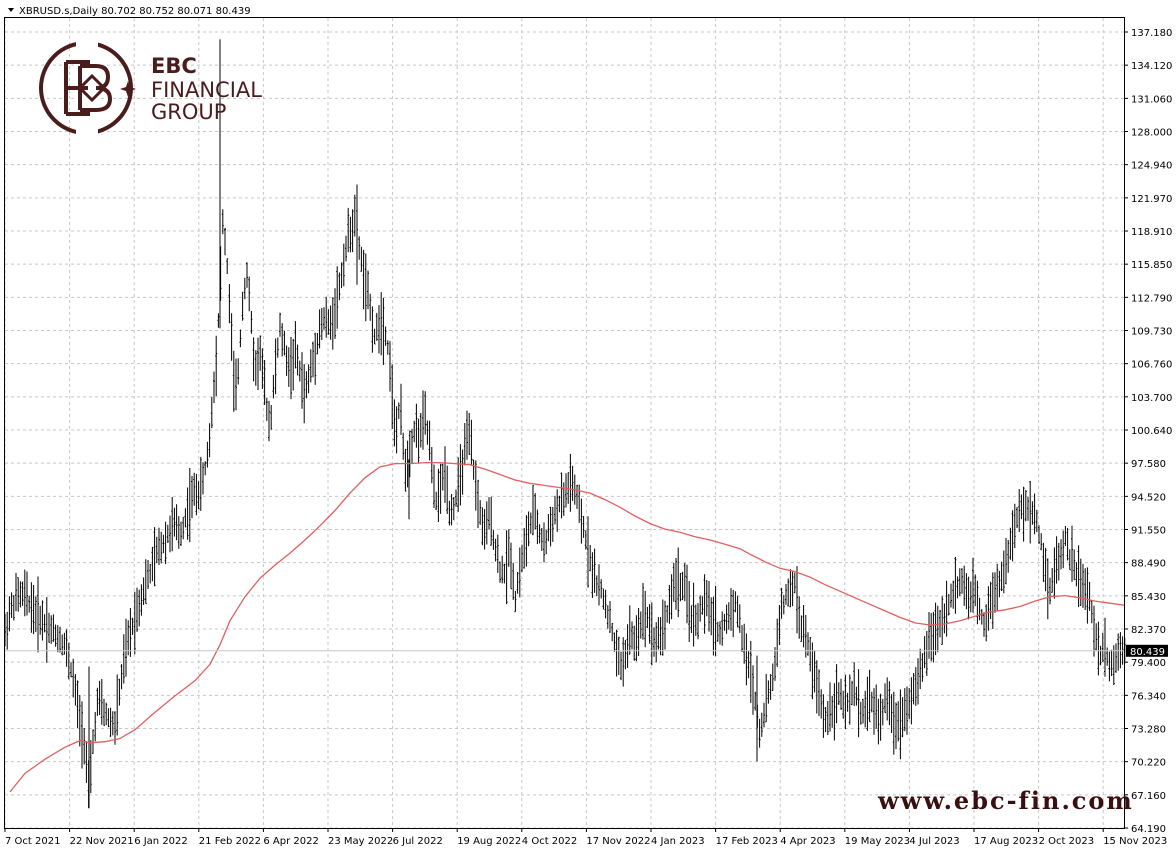  What do you see at coordinates (1148, 597) in the screenshot?
I see `y-tick-label: 85.430` at bounding box center [1148, 597].